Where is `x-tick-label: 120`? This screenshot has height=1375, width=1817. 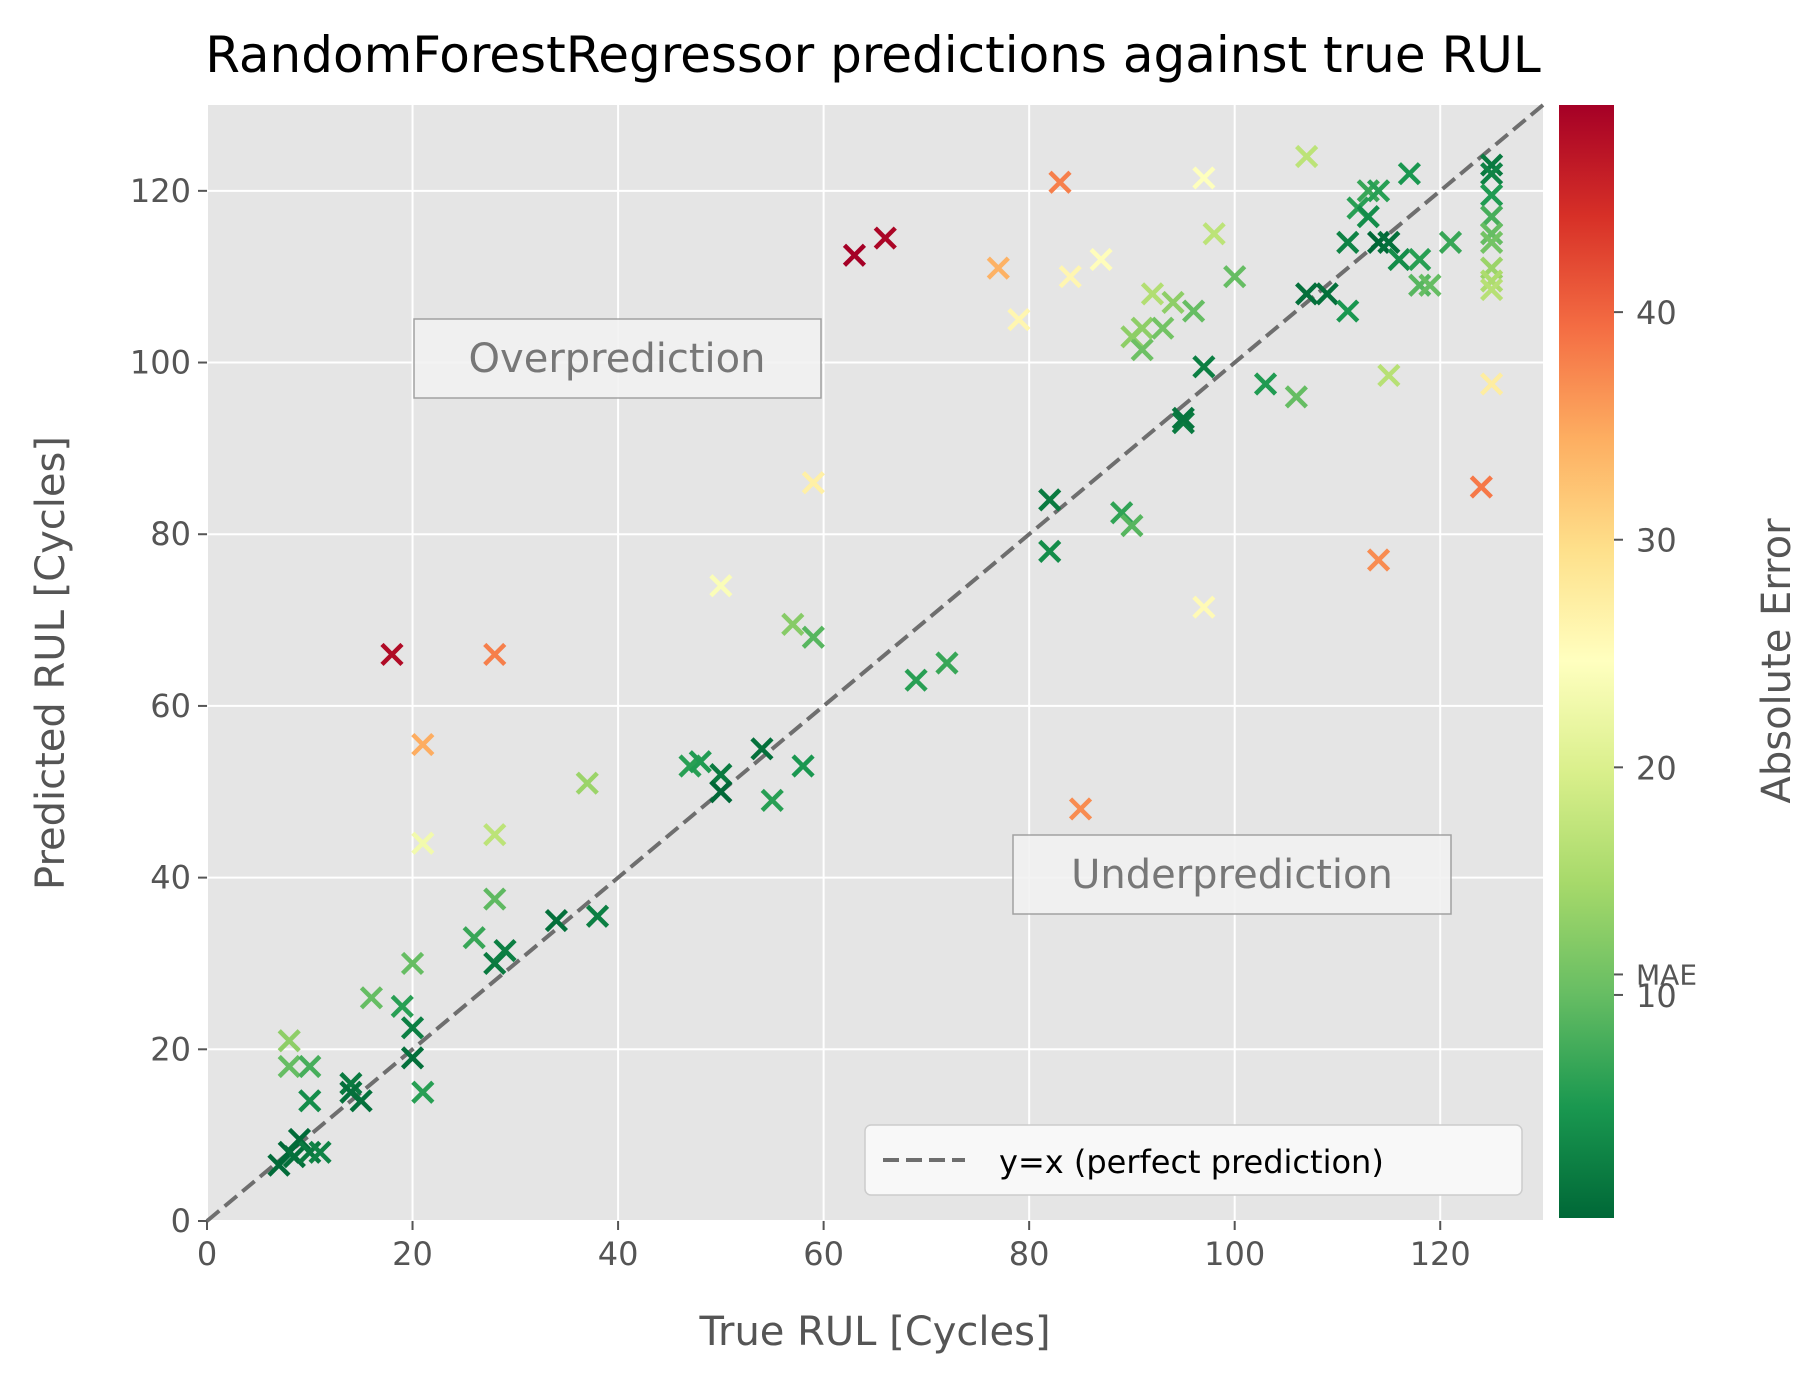 x-tick-label: 120 is located at coordinates (1440, 1254).